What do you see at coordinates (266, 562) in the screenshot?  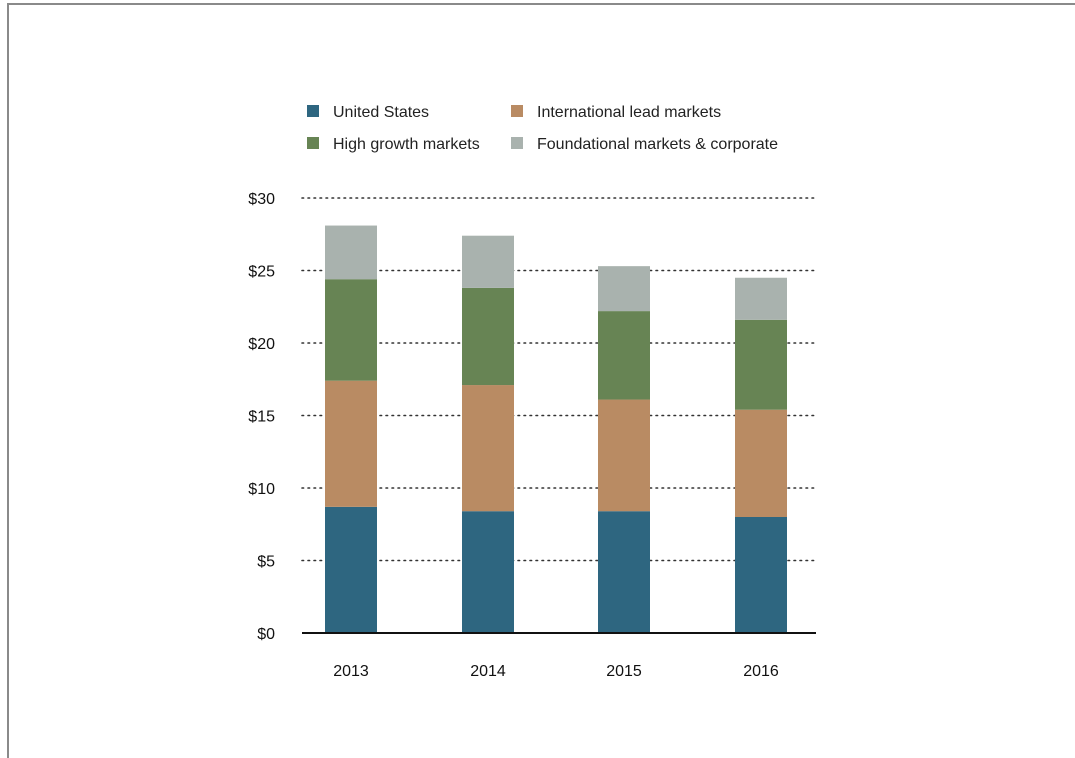 I see `y-tick-label: $5` at bounding box center [266, 562].